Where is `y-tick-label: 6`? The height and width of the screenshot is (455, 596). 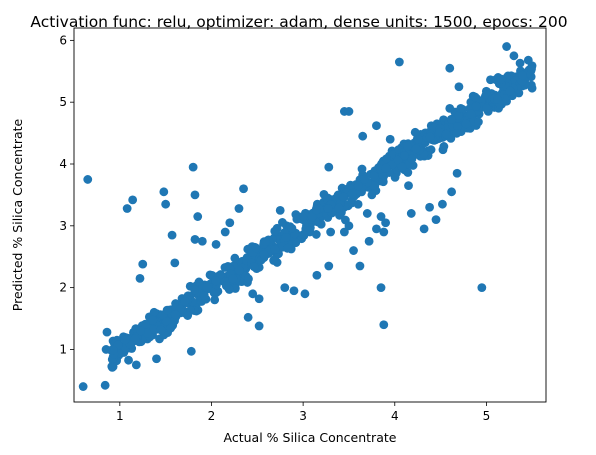
y-tick-label: 6 is located at coordinates (63, 40).